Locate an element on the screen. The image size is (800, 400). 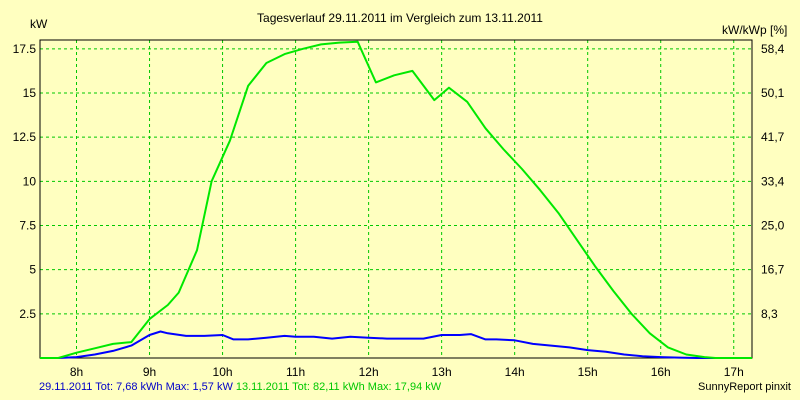
x-tick-label: 10h is located at coordinates (223, 372).